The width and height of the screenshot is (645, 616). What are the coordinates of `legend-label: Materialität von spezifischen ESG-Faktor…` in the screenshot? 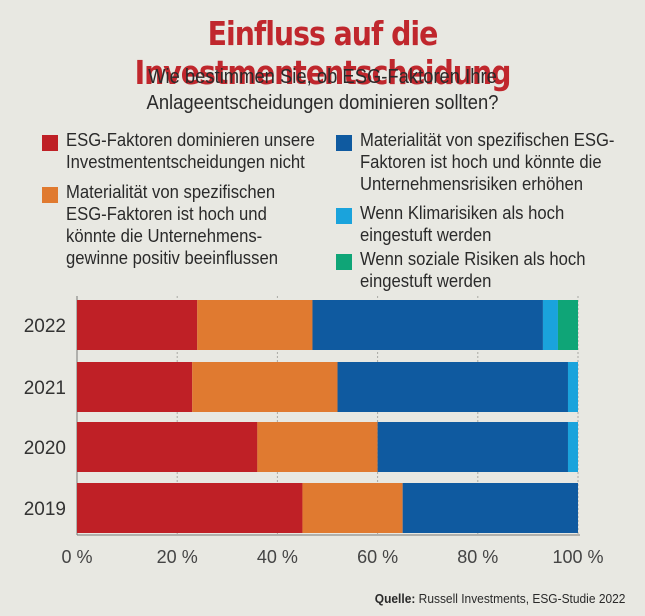 It's located at (172, 224).